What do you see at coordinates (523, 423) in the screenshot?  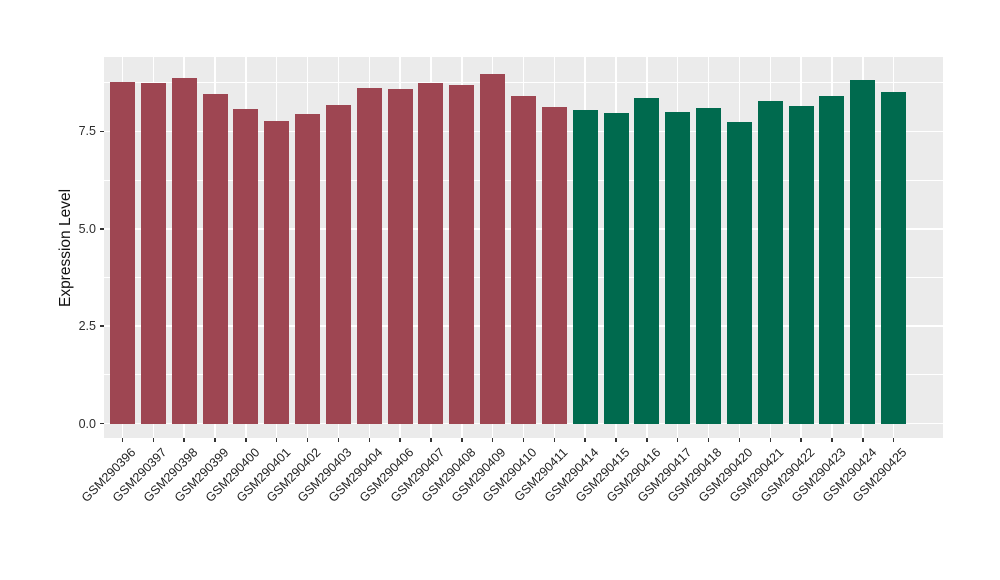 I see `y-major-gridline` at bounding box center [523, 423].